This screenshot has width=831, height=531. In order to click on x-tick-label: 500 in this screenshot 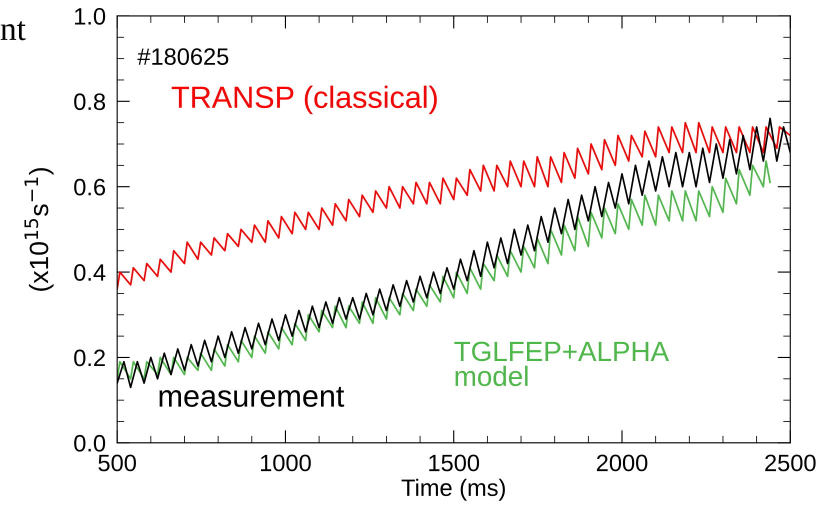, I will do `click(117, 463)`.